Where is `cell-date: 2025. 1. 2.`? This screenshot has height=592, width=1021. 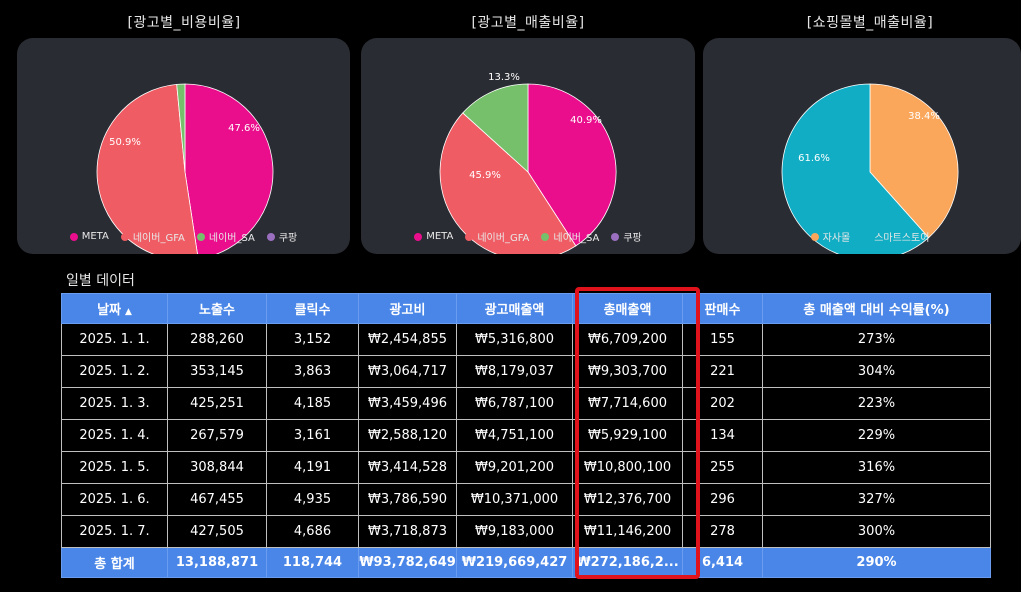
cell-date: 2025. 1. 2. is located at coordinates (114, 371).